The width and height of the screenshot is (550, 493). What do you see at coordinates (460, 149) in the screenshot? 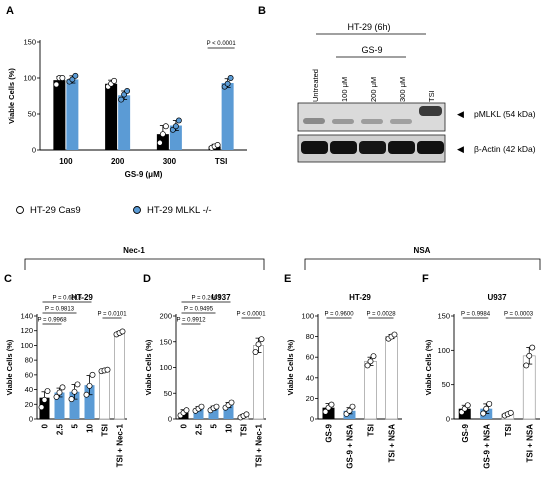
I see `blot-arrow-actin: ◀` at bounding box center [460, 149].